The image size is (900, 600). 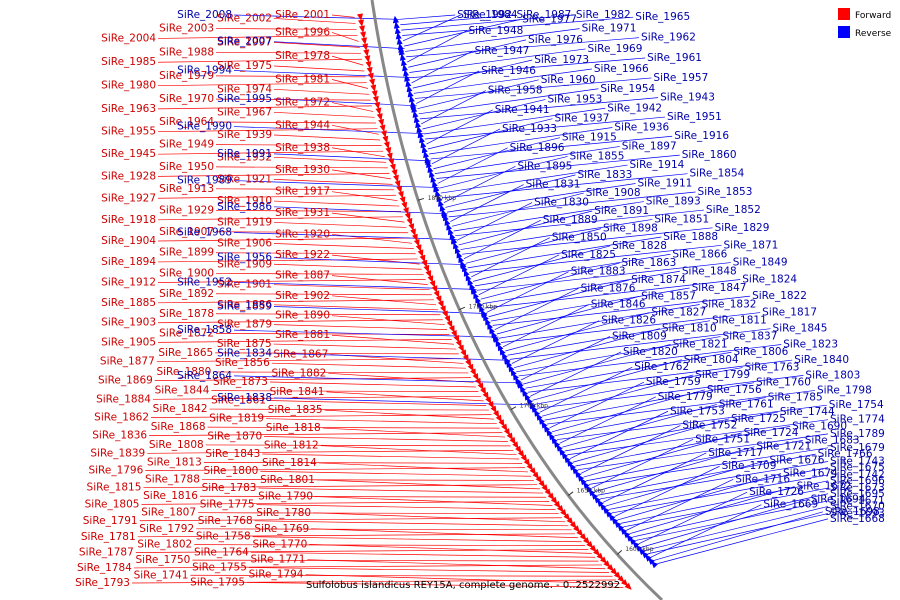 What do you see at coordinates (760, 263) in the screenshot?
I see `reverse-gene-label: SiRe_1849` at bounding box center [760, 263].